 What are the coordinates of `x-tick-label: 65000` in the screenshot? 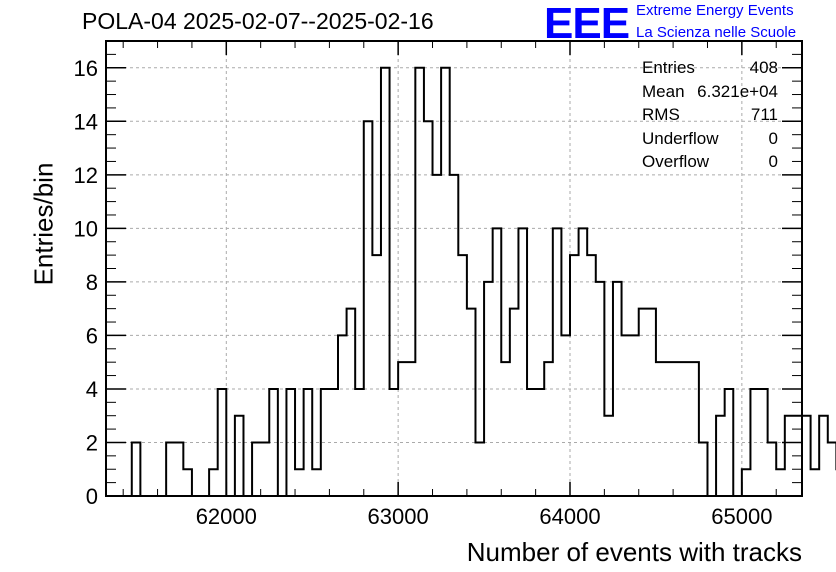 It's located at (741, 516).